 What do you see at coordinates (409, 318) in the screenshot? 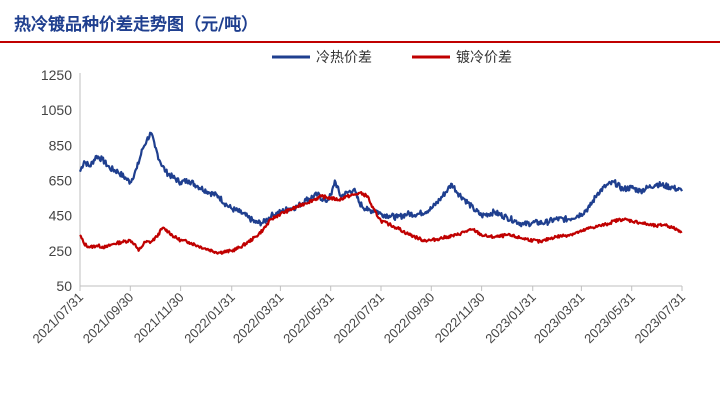
I see `x-tick-label: 2022/09/30` at bounding box center [409, 318].